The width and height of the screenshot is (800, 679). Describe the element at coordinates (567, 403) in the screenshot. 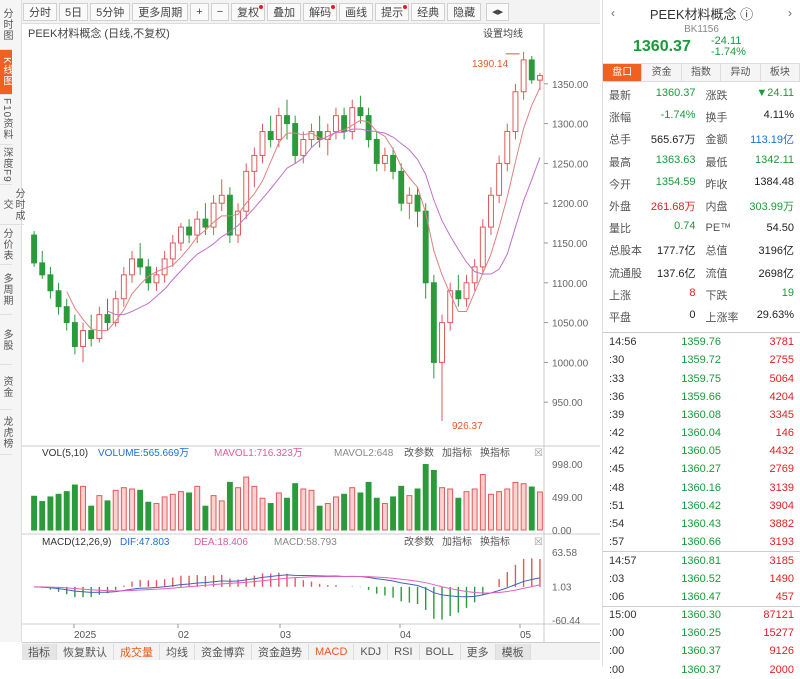

I see `price-tick-8: 950.00` at that location.